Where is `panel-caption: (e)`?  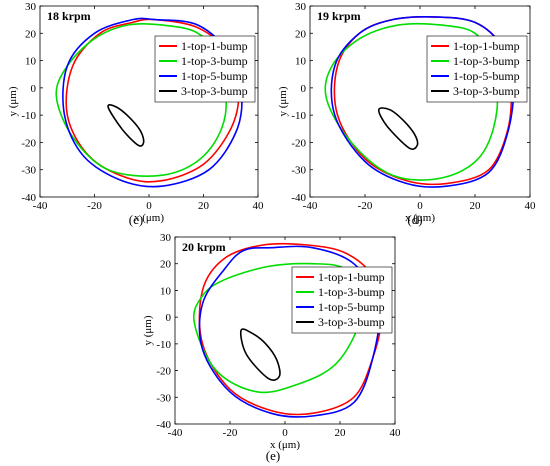 panel-caption: (e) is located at coordinates (273, 455).